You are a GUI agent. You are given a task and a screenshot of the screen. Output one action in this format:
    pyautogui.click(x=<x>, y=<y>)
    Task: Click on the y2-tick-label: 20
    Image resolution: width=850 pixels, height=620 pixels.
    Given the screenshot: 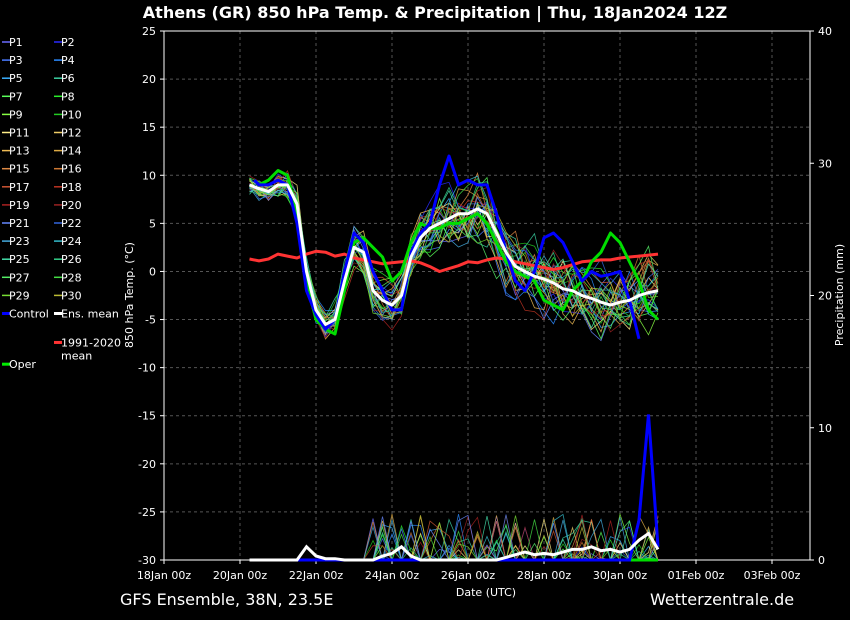 What is the action you would take?
    pyautogui.click(x=825, y=296)
    